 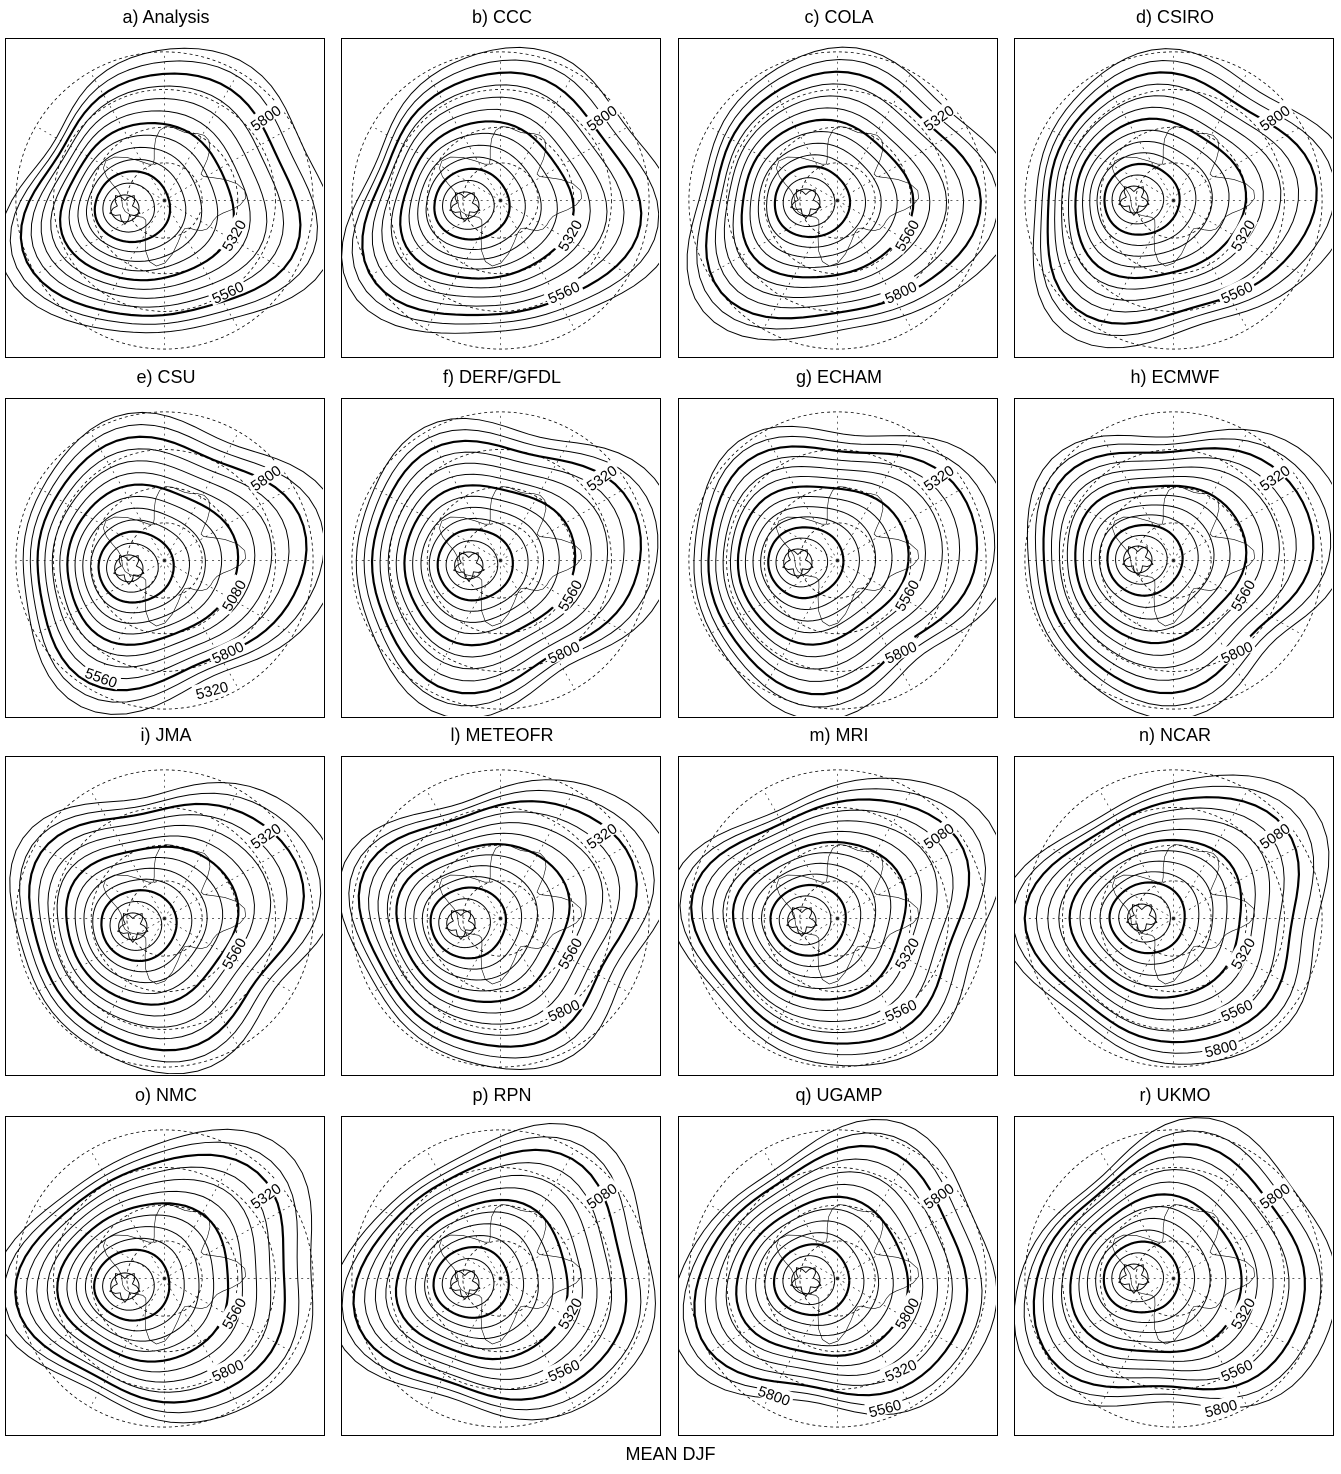 What do you see at coordinates (1175, 377) in the screenshot?
I see `panel-title: h) ECMWF` at bounding box center [1175, 377].